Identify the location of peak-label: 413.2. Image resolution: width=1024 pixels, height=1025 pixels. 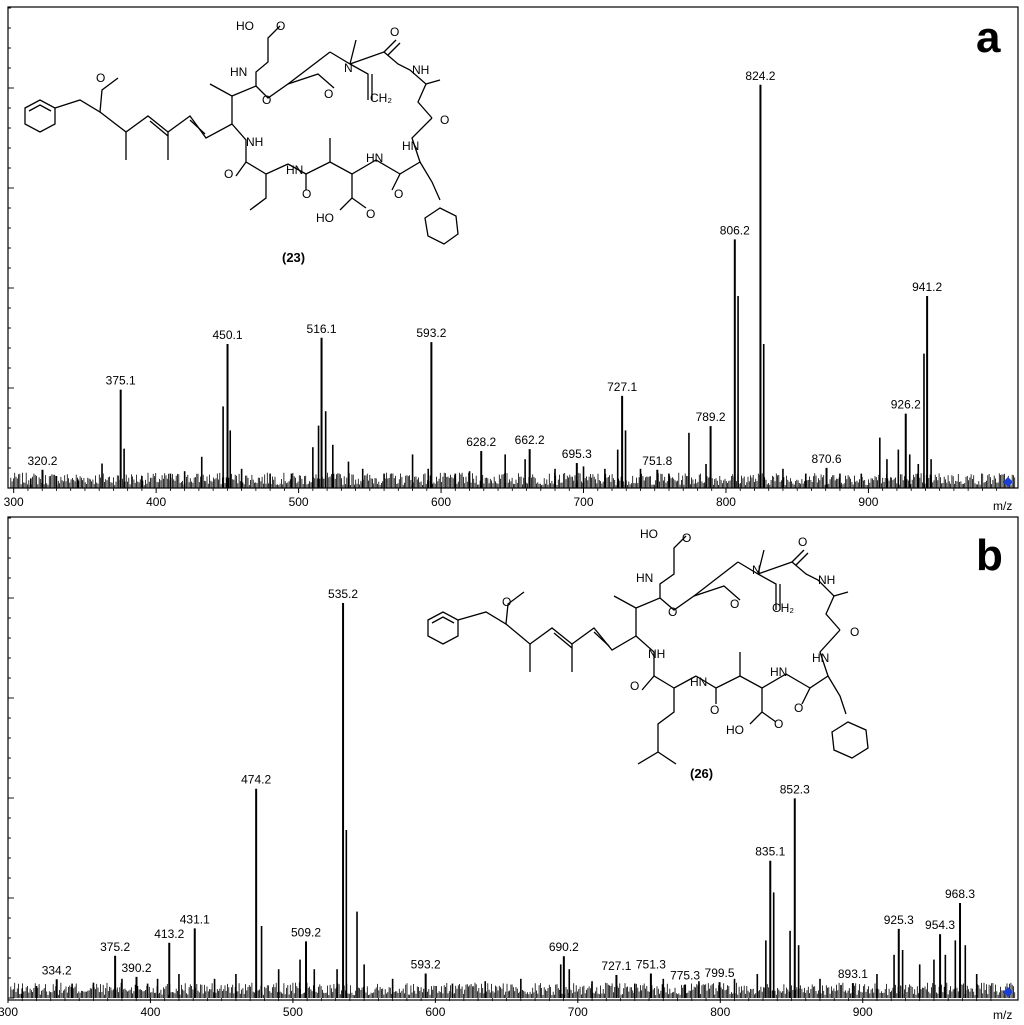
(169, 934).